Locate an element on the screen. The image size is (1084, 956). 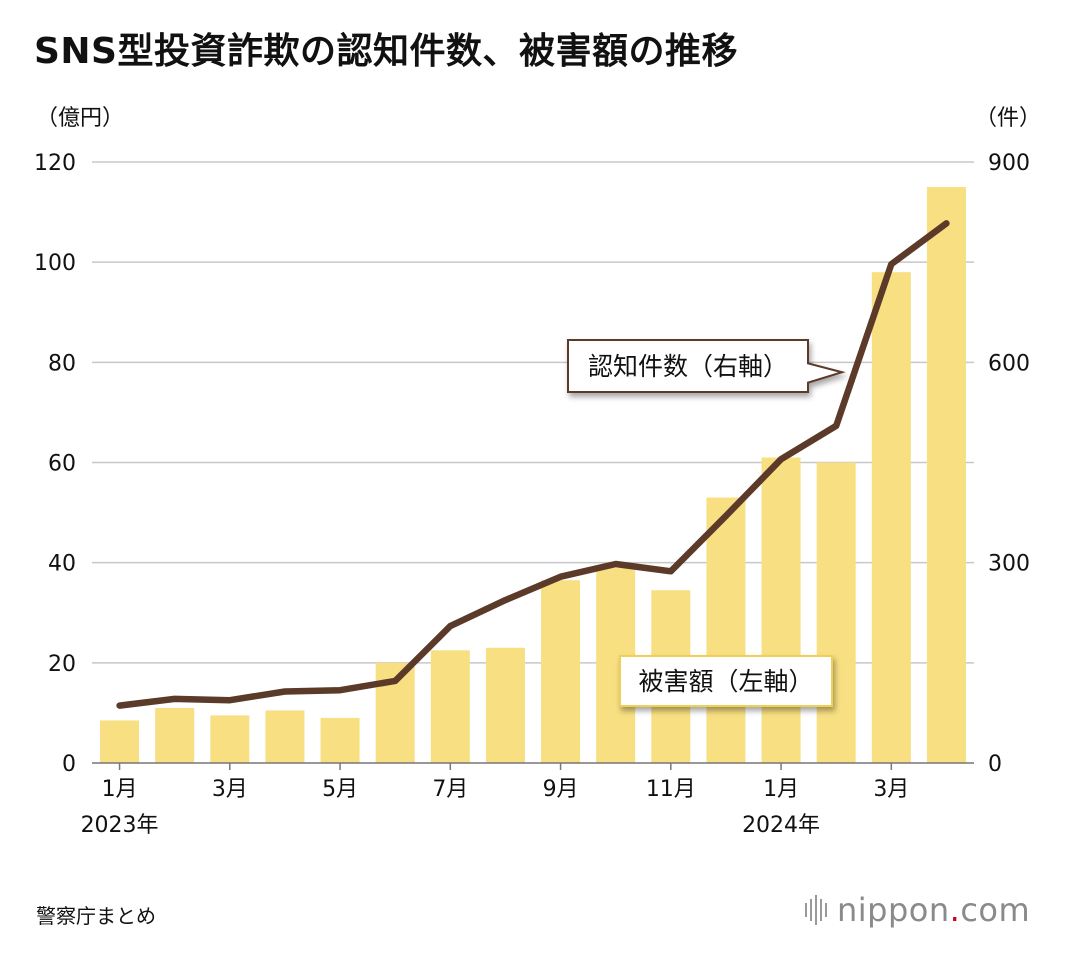
x-tick-label: 7月 is located at coordinates (450, 789).